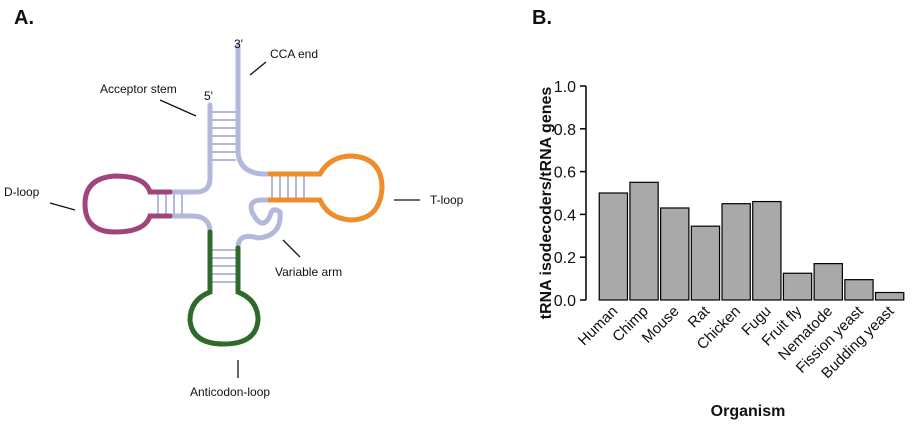  Describe the element at coordinates (238, 44) in the screenshot. I see `label: 3'` at that location.